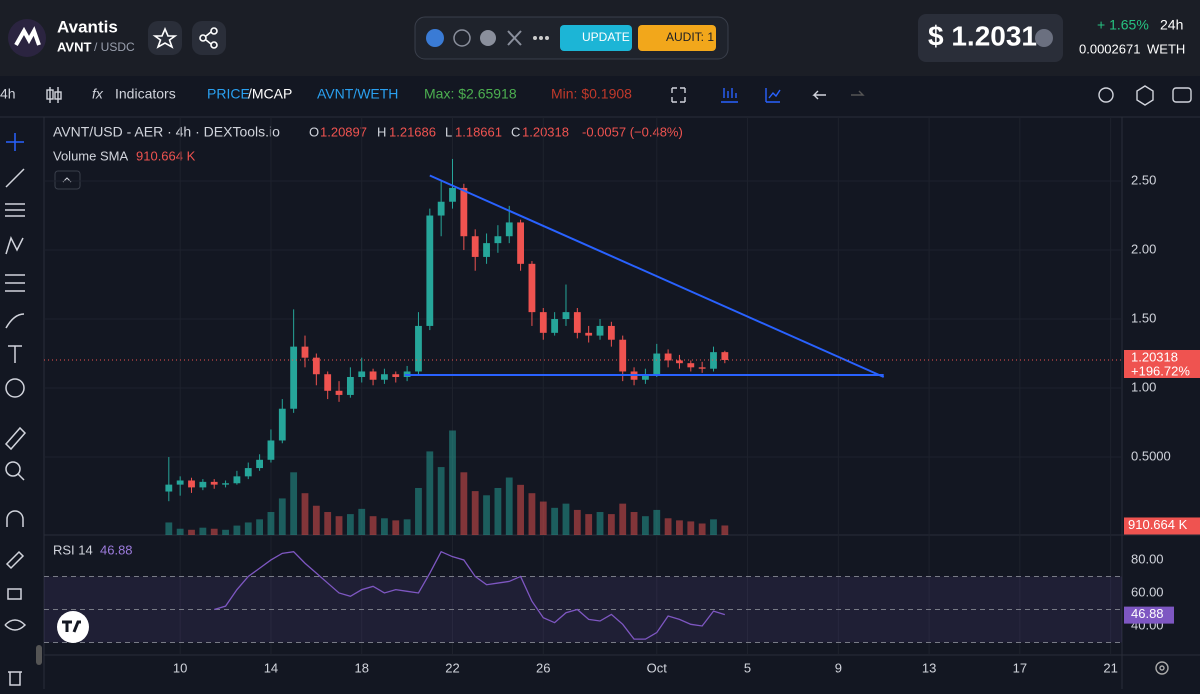 The image size is (1200, 694). I want to click on settings-icon, so click(1162, 668).